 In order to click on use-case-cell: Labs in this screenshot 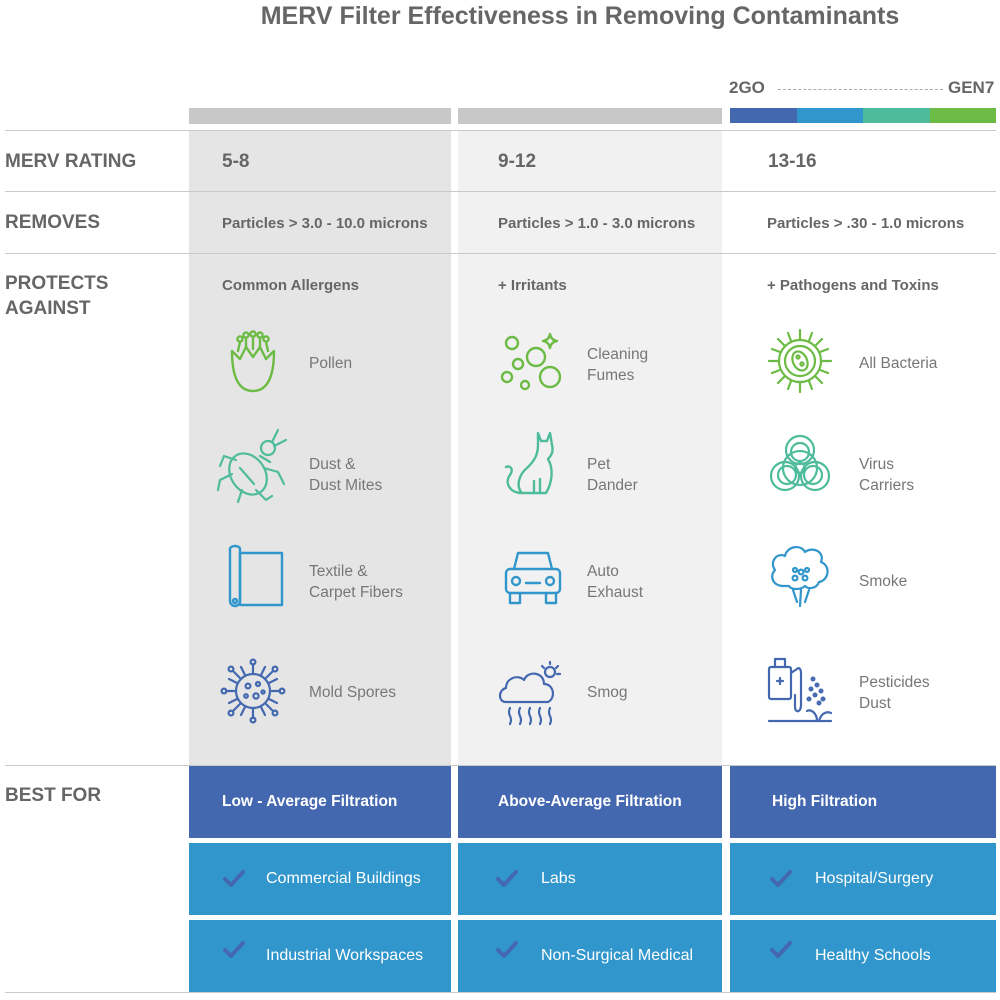, I will do `click(590, 879)`.